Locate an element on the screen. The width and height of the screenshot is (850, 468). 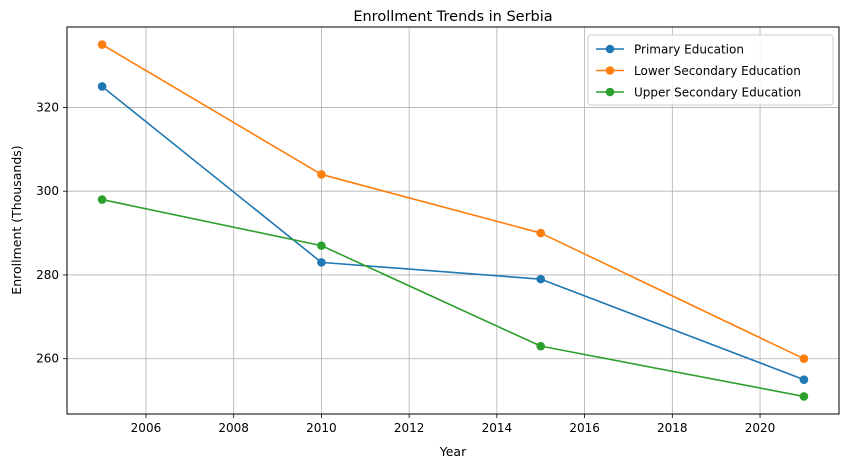
x-tick-label: 2006 is located at coordinates (146, 428).